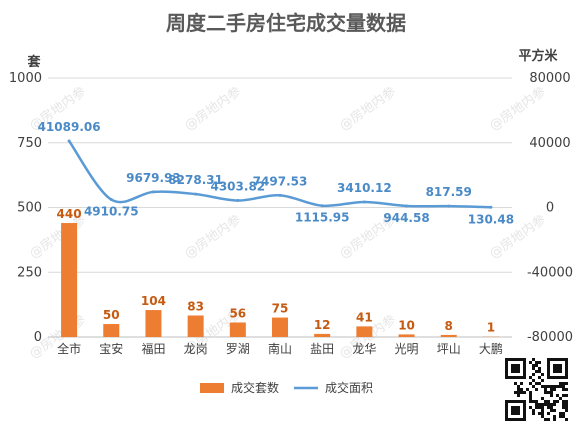 This screenshot has width=573, height=428. What do you see at coordinates (280, 348) in the screenshot?
I see `category-label: 南山` at bounding box center [280, 348].